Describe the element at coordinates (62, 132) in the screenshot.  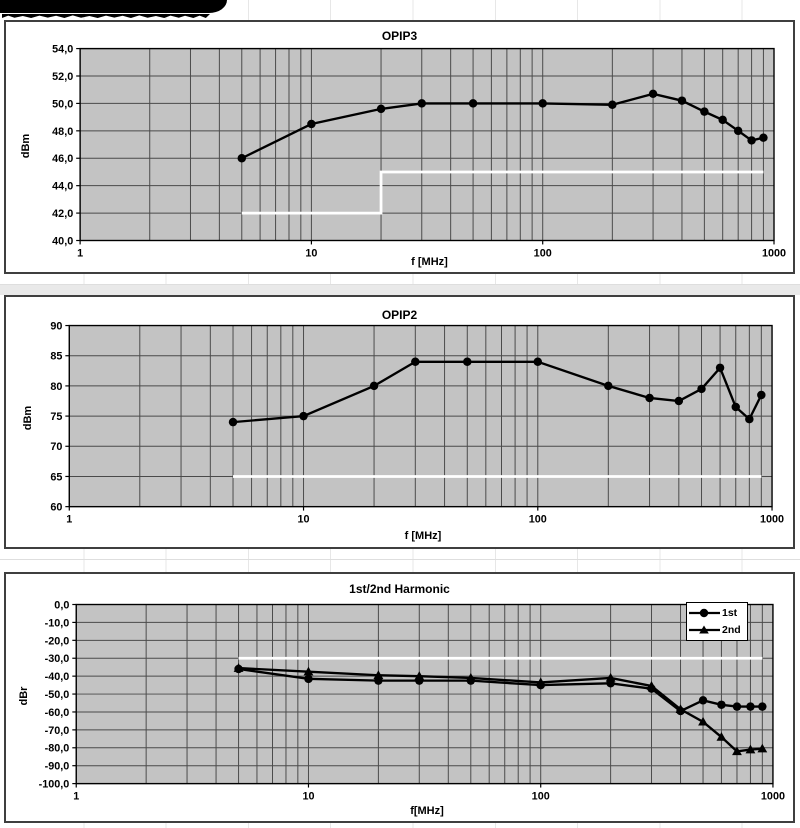
I see `y-tick-label: 48,0` at that location.